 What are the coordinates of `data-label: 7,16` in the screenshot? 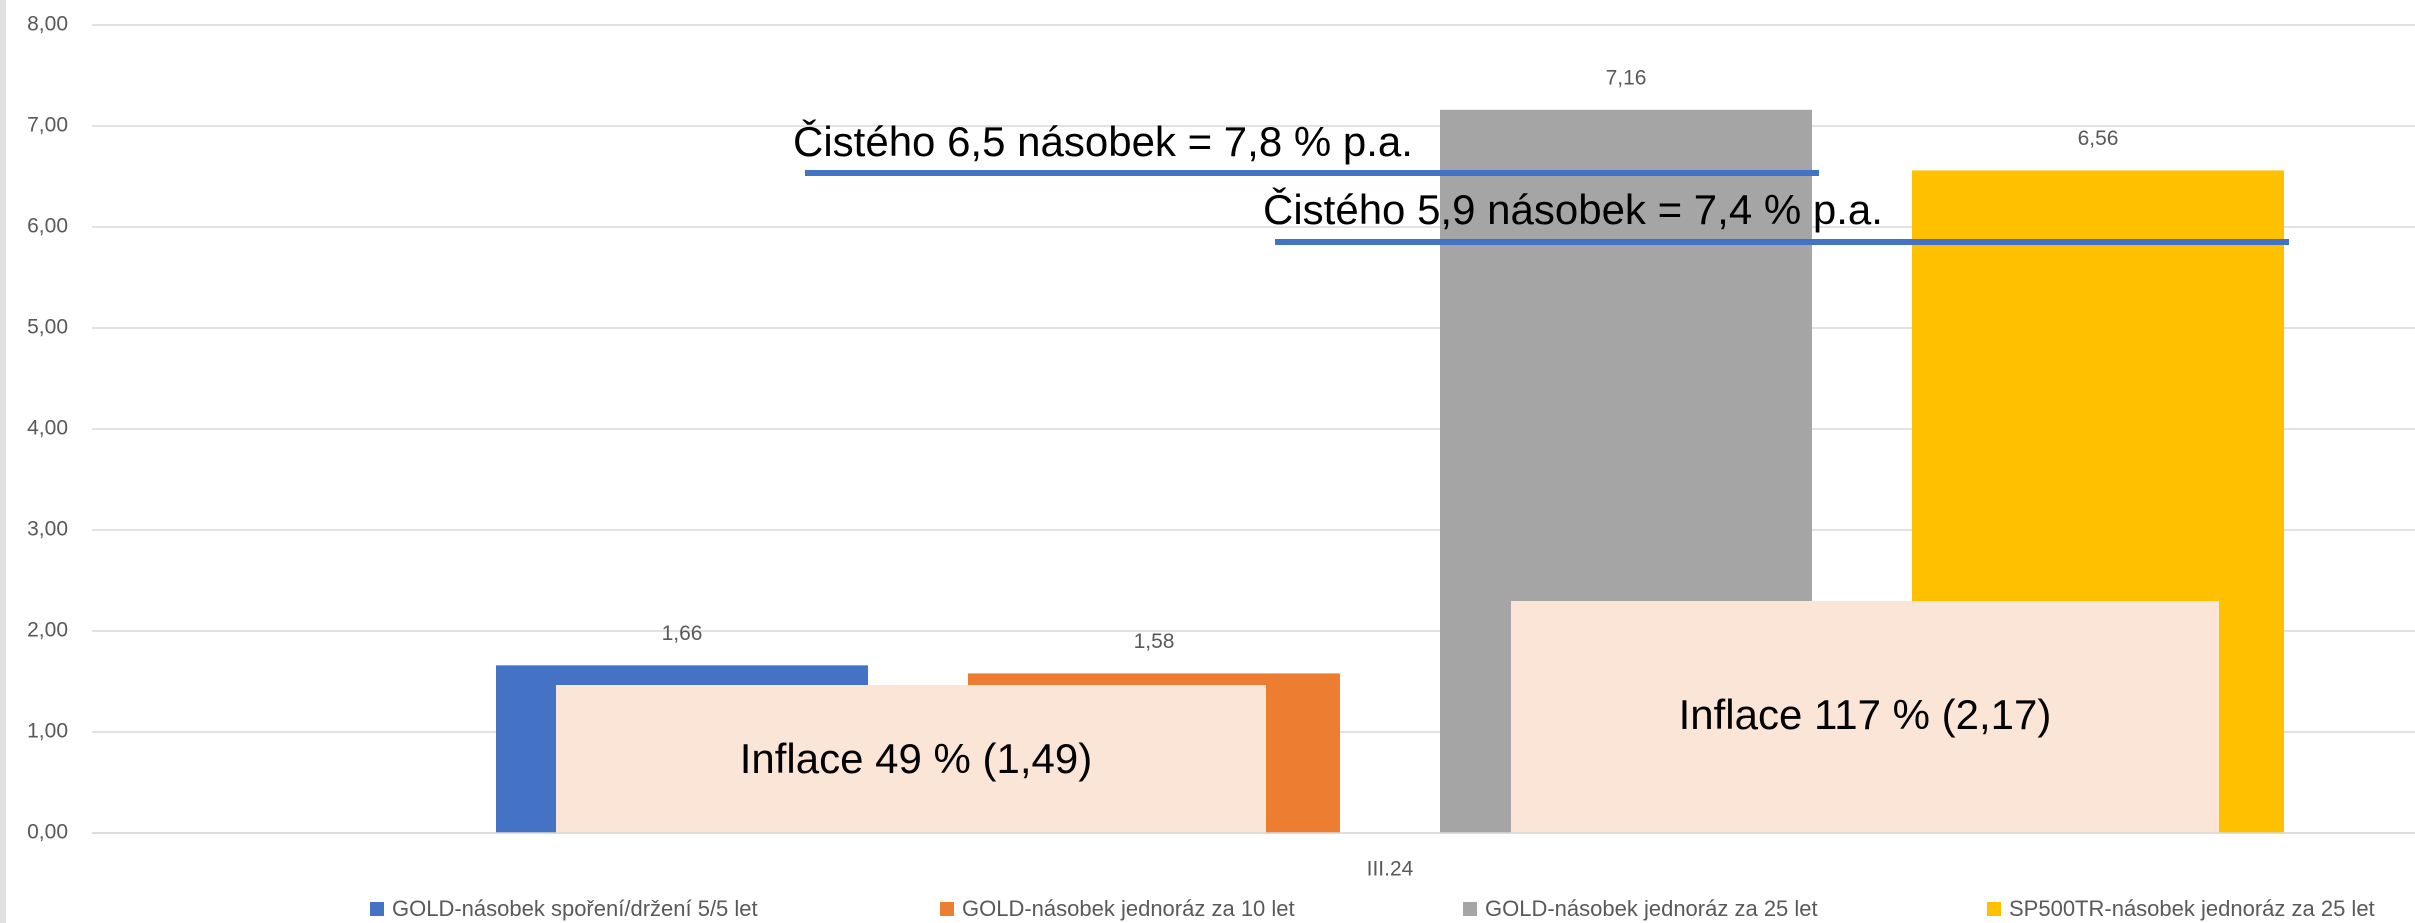 It's located at (1626, 77).